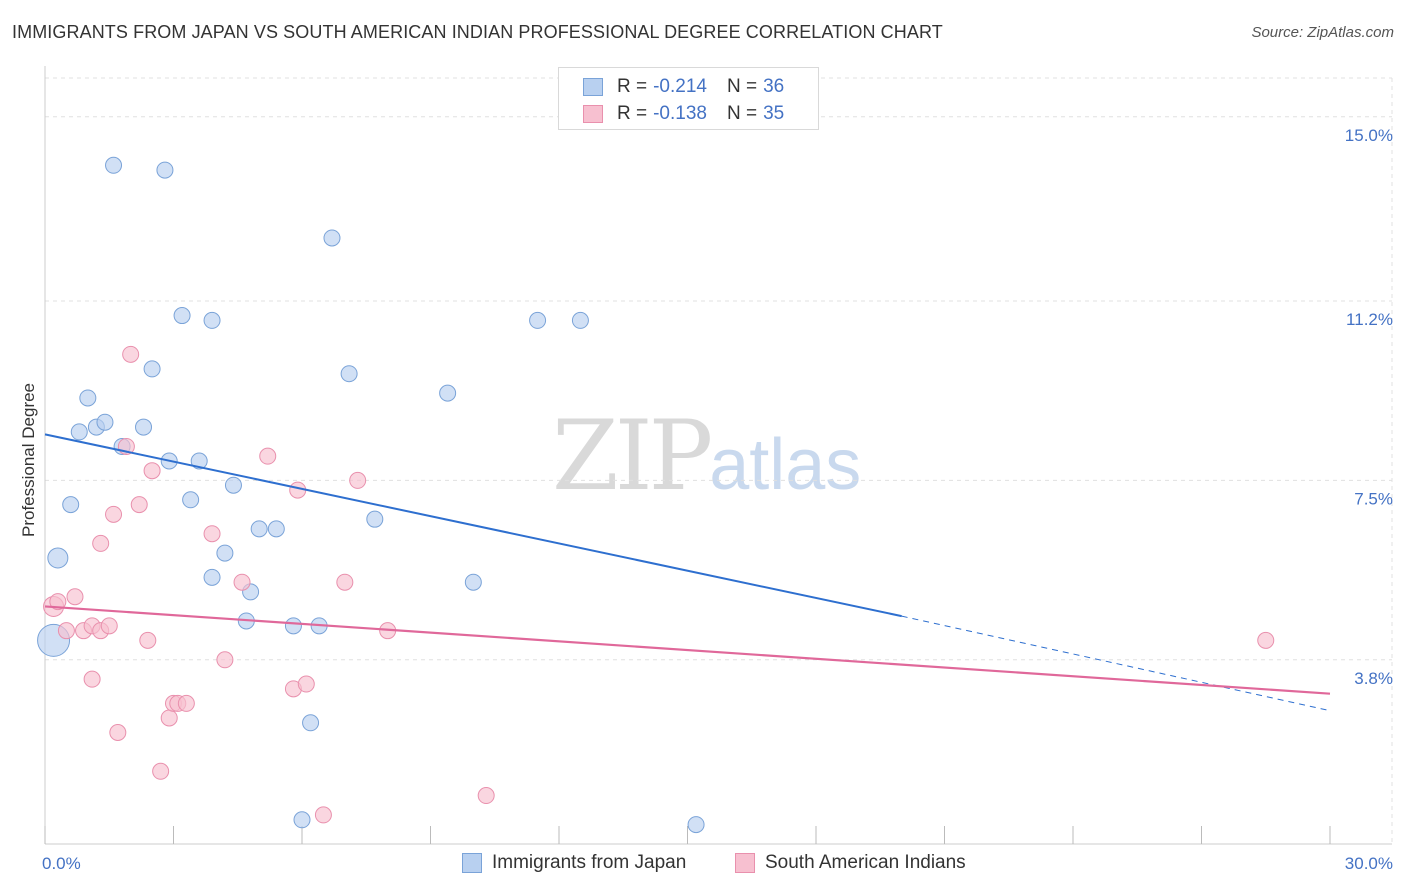 This screenshot has height=892, width=1406. I want to click on legend-item-japan: Immigrants from Japan, so click(574, 863).